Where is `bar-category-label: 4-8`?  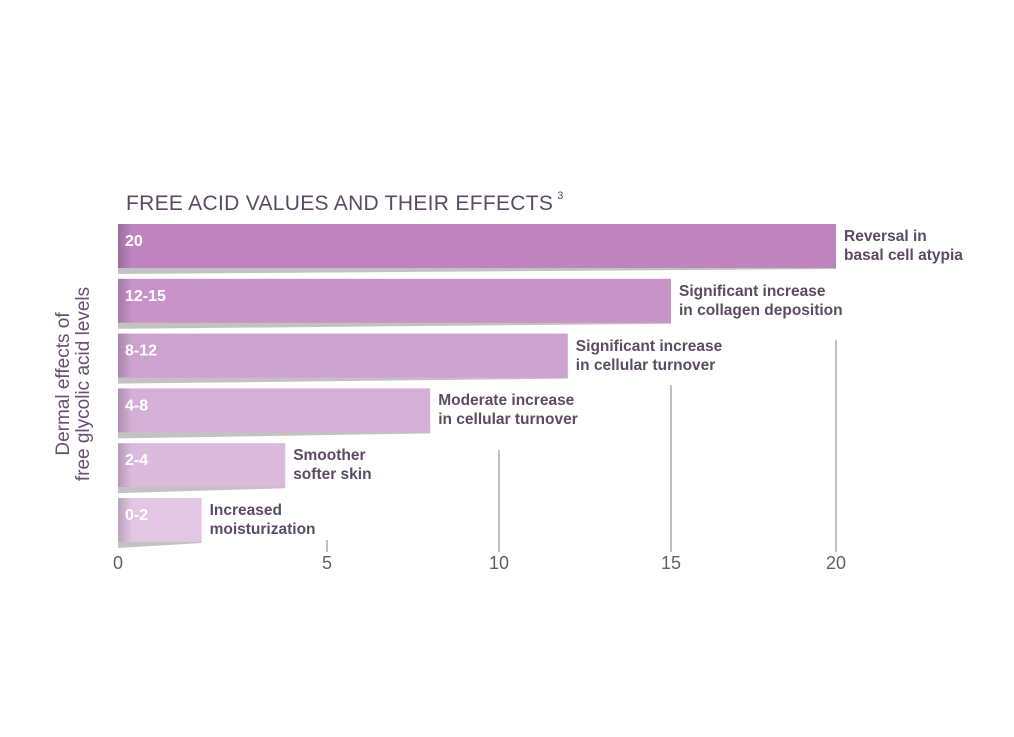 bar-category-label: 4-8 is located at coordinates (136, 405).